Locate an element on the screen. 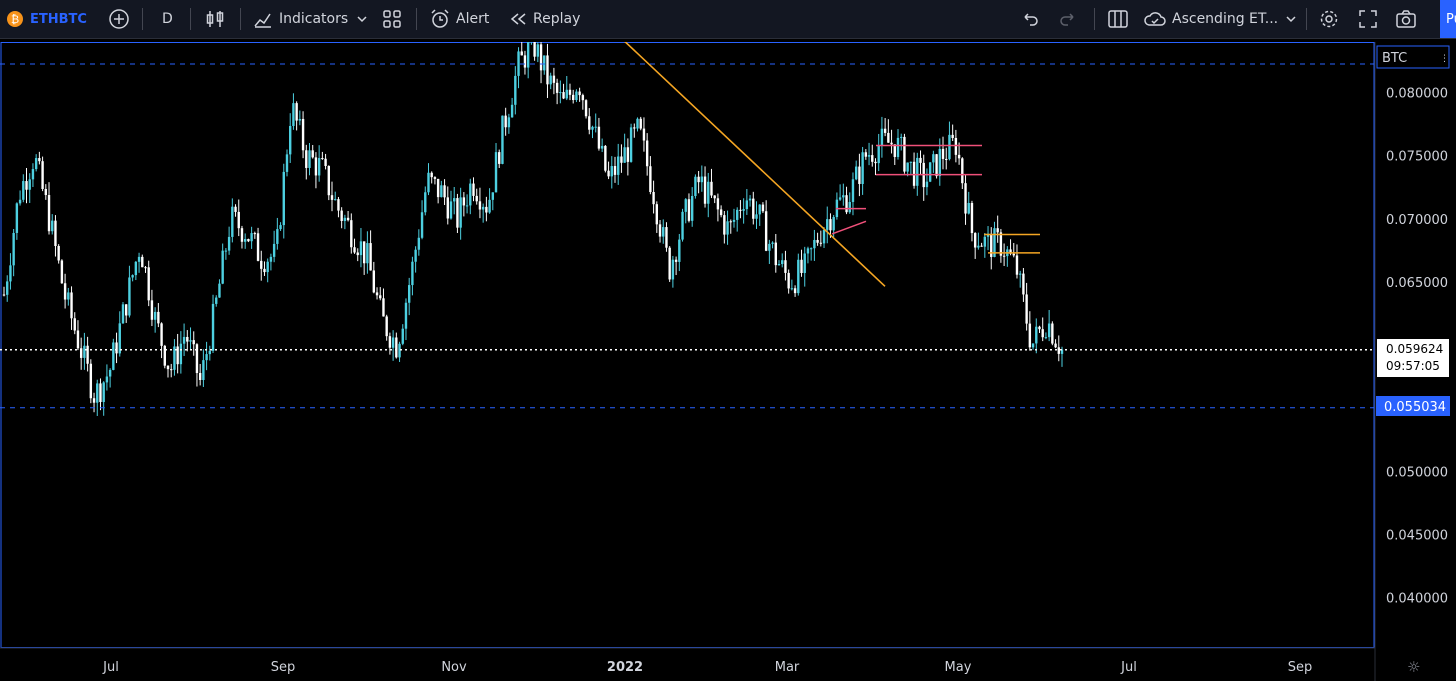 The image size is (1456, 681). fullscreen-icon is located at coordinates (1368, 19).